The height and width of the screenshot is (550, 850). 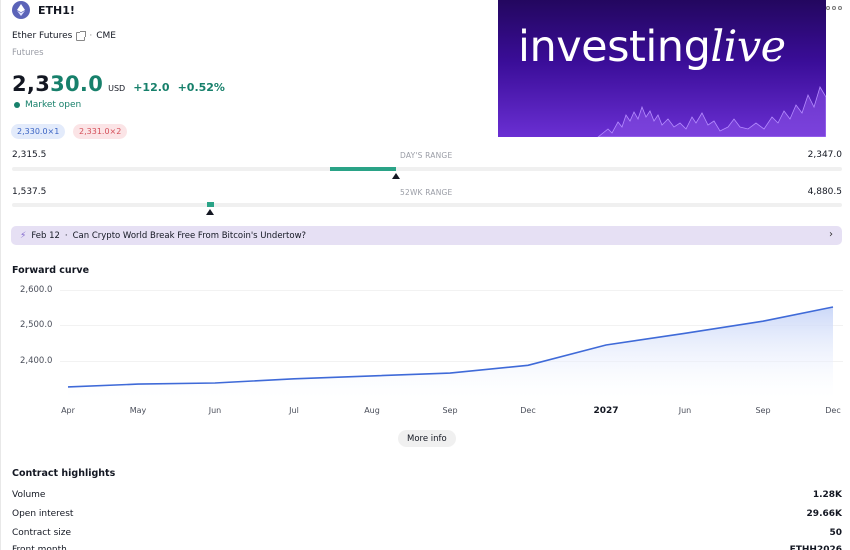 I want to click on ethereum-icon, so click(x=21, y=10).